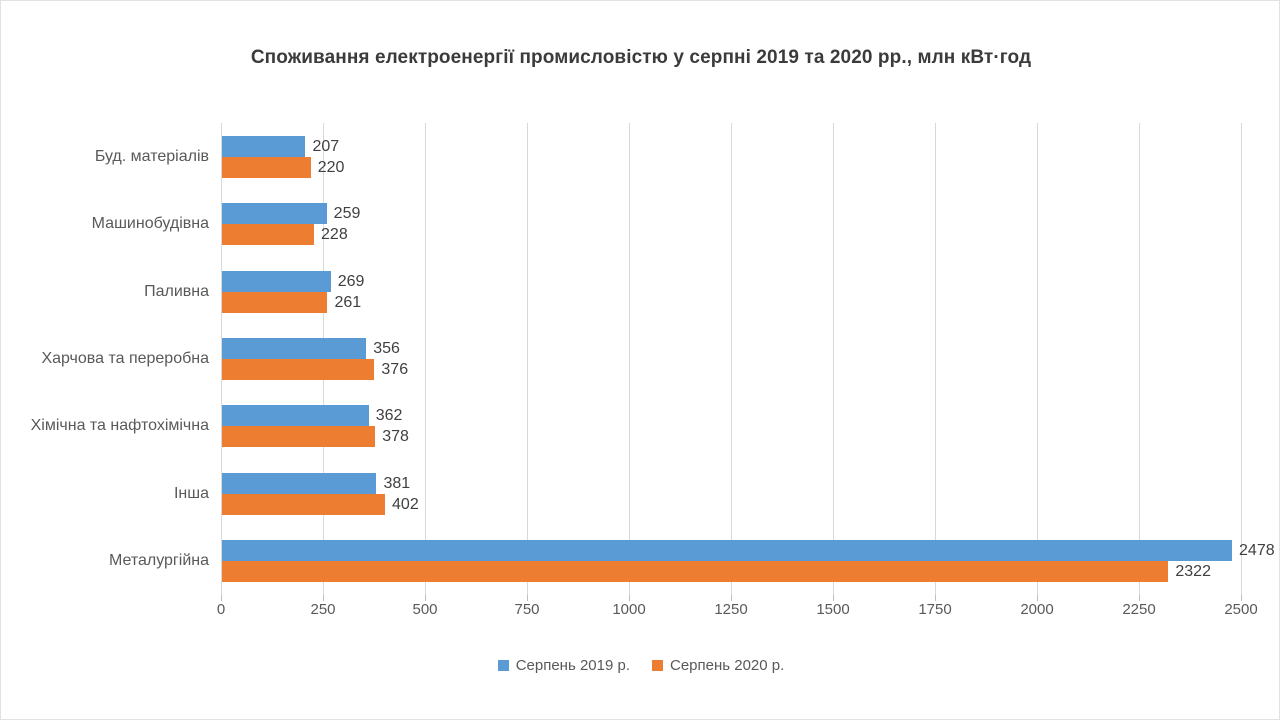 This screenshot has height=720, width=1280. Describe the element at coordinates (119, 426) in the screenshot. I see `category-label: Хімічна та нафтохімічна` at that location.